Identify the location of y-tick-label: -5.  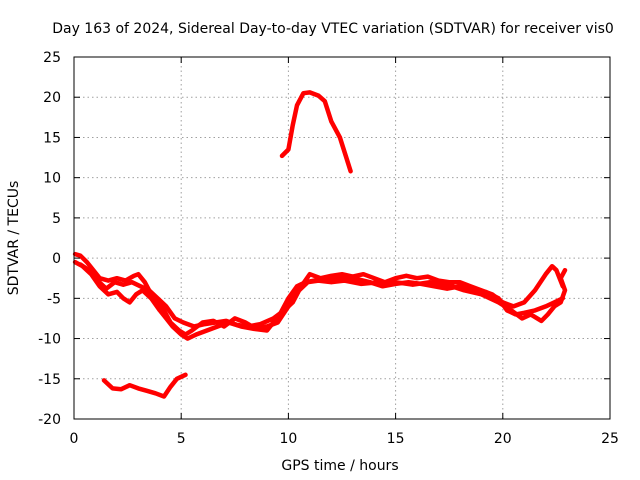
(54, 299).